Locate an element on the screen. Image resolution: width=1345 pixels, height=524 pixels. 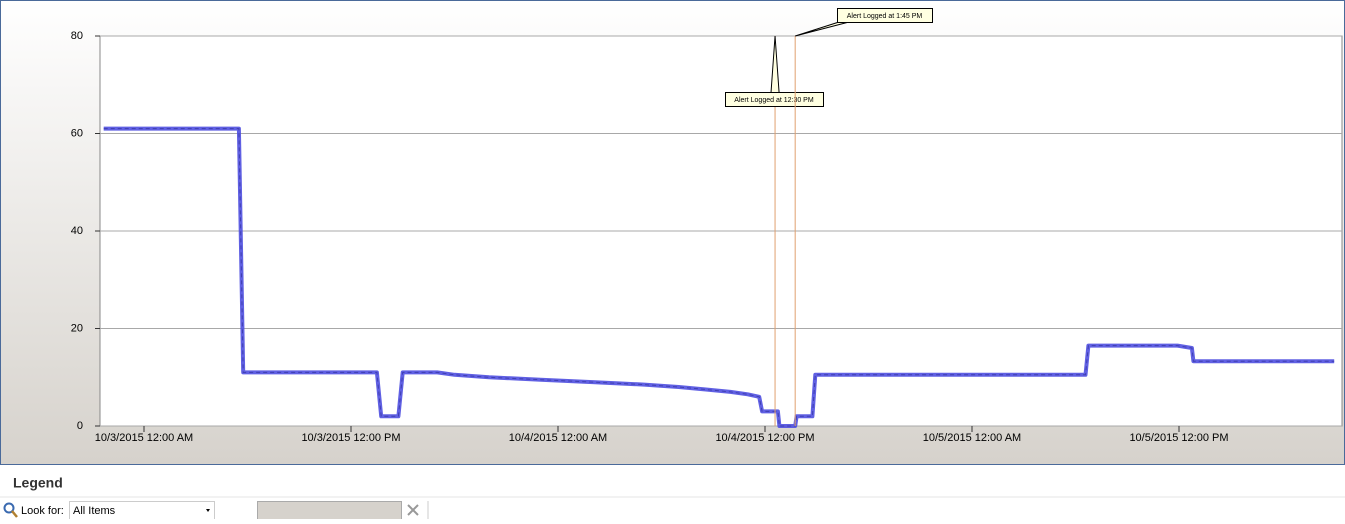
dropdown-arrow is located at coordinates (208, 510).